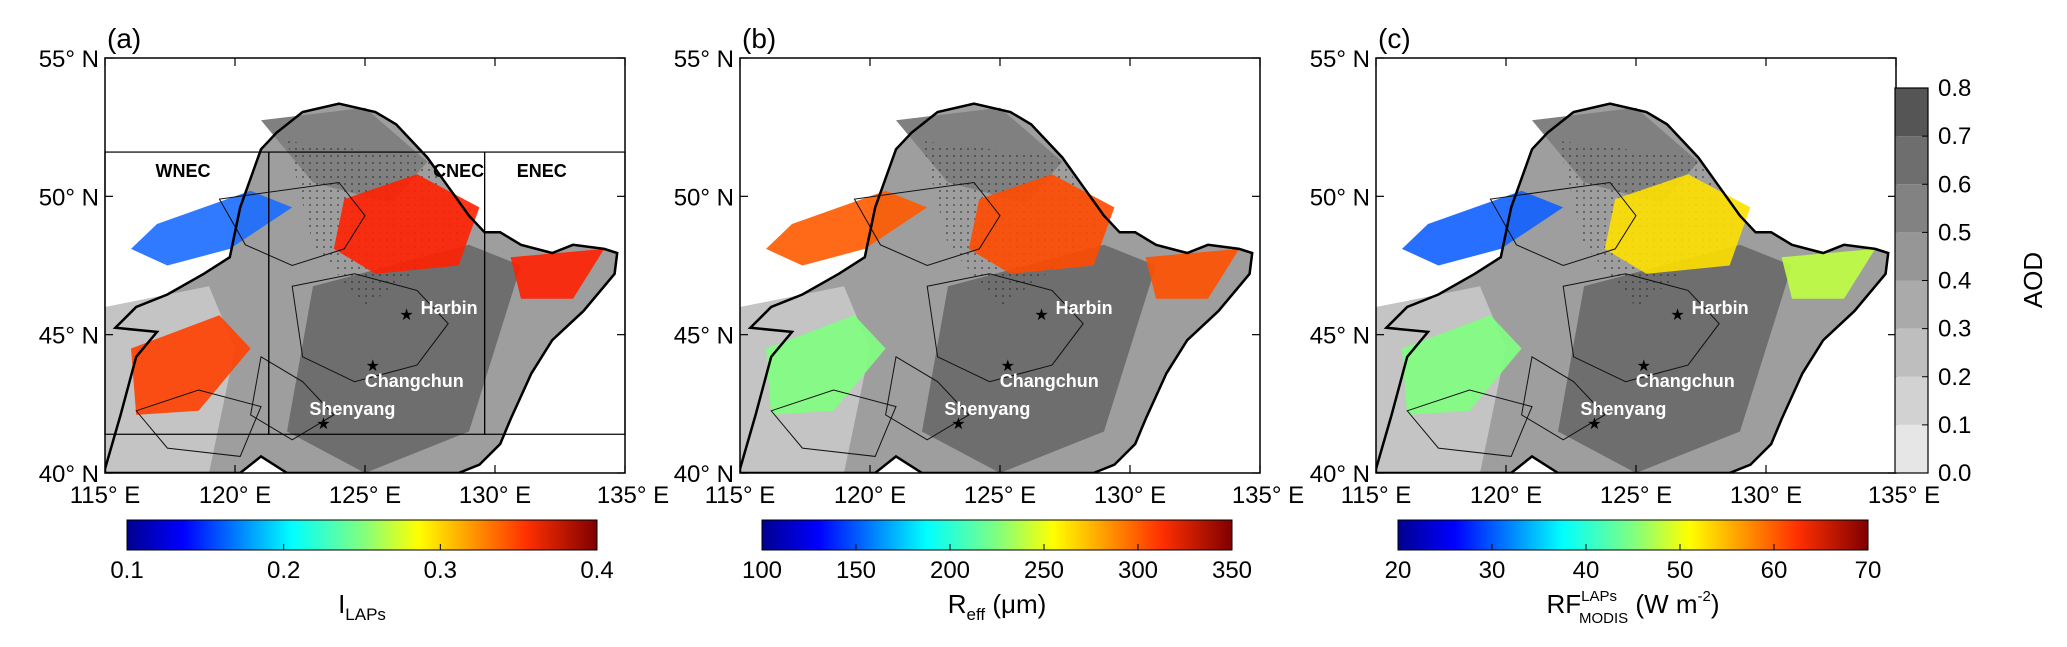 The image size is (2067, 647). I want to click on aod-tick-label: 0.4, so click(1954, 281).